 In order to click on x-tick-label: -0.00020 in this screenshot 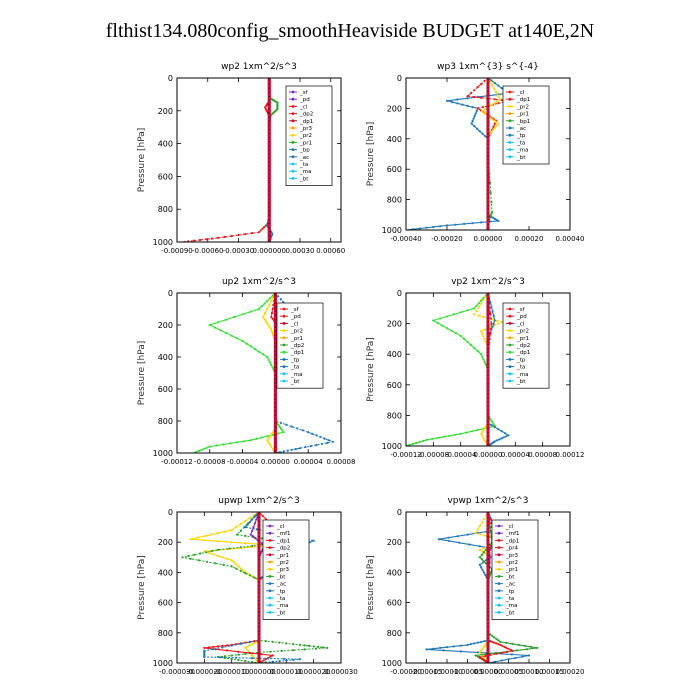, I will do `click(405, 672)`.